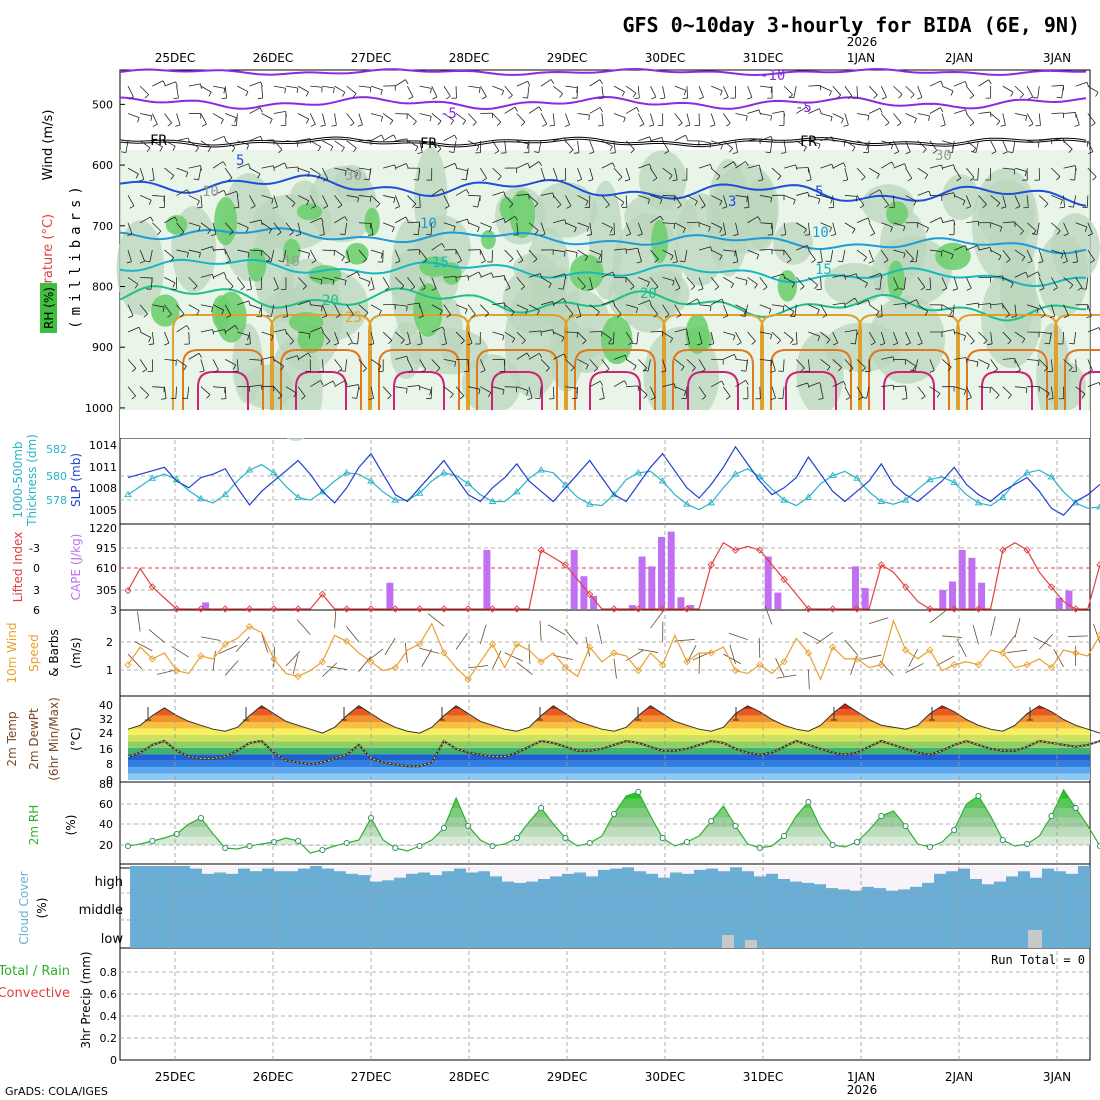 The height and width of the screenshot is (1100, 1100). I want to click on contour-label: 10, so click(820, 233).